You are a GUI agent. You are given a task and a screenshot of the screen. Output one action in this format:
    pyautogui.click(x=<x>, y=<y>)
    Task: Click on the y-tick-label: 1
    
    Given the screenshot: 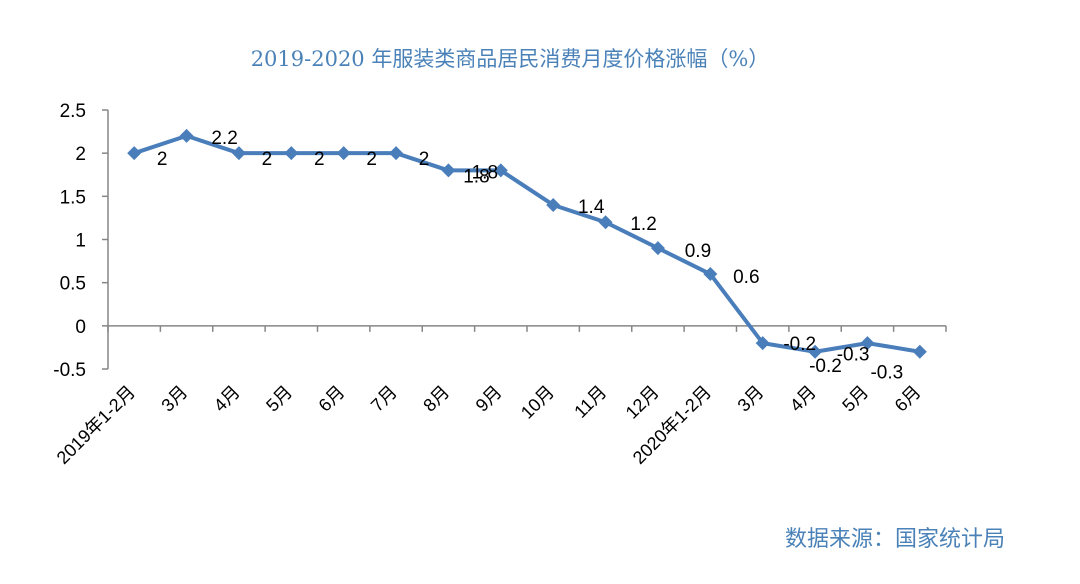 What is the action you would take?
    pyautogui.click(x=80, y=241)
    